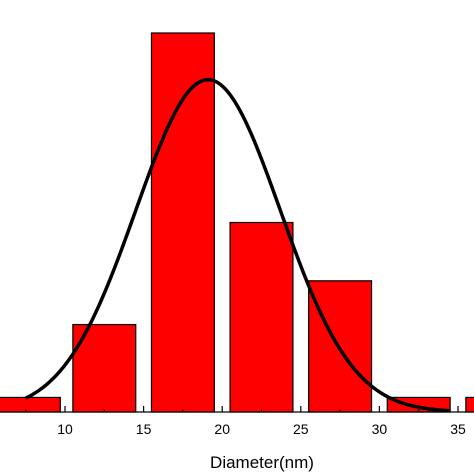 This screenshot has height=474, width=474. What do you see at coordinates (458, 429) in the screenshot?
I see `x-tick-label: 35` at bounding box center [458, 429].